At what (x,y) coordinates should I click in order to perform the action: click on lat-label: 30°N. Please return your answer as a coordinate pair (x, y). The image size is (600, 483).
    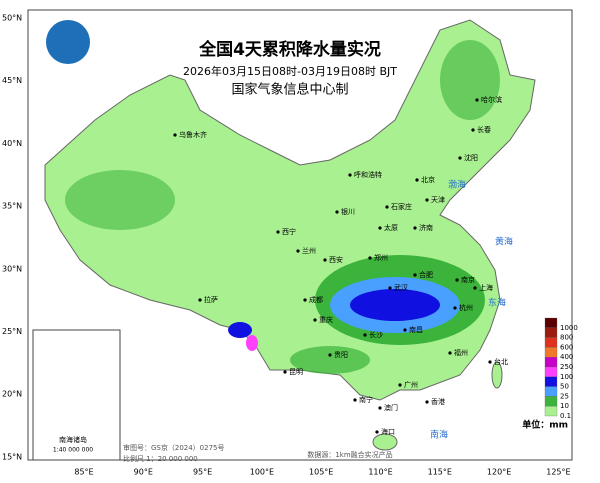
    Looking at the image, I should click on (12, 268).